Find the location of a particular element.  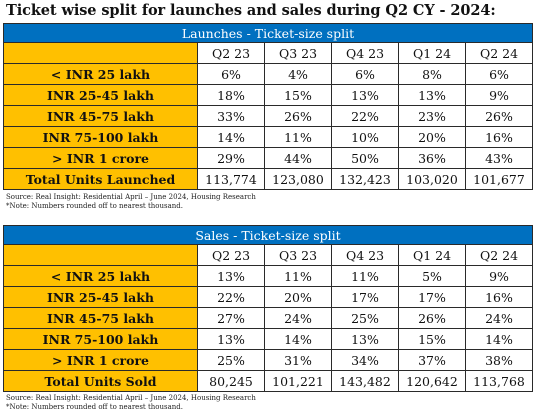

table-cell: 113,768 is located at coordinates (499, 381).